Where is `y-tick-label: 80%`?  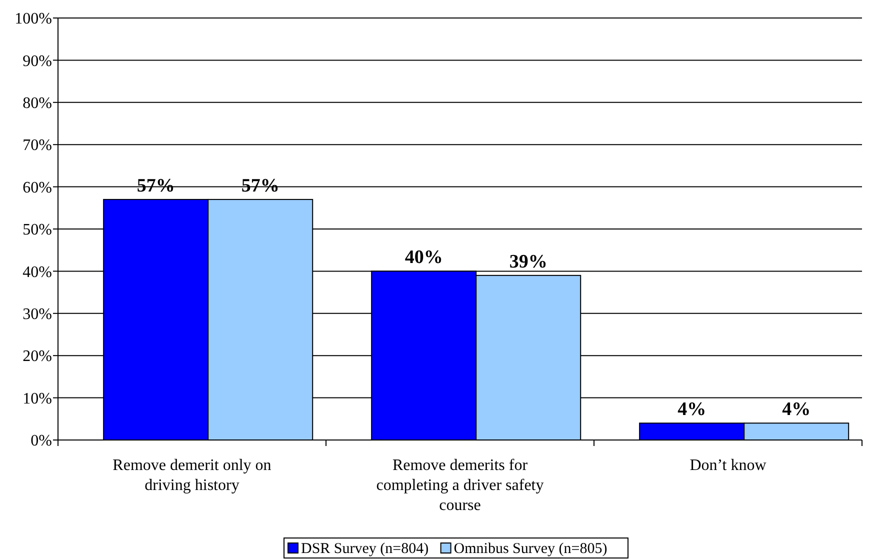
y-tick-label: 80% is located at coordinates (37, 103).